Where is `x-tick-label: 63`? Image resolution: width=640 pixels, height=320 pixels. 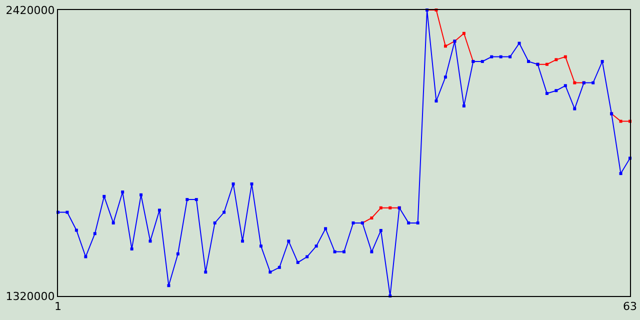 x-tick-label: 63 is located at coordinates (630, 307).